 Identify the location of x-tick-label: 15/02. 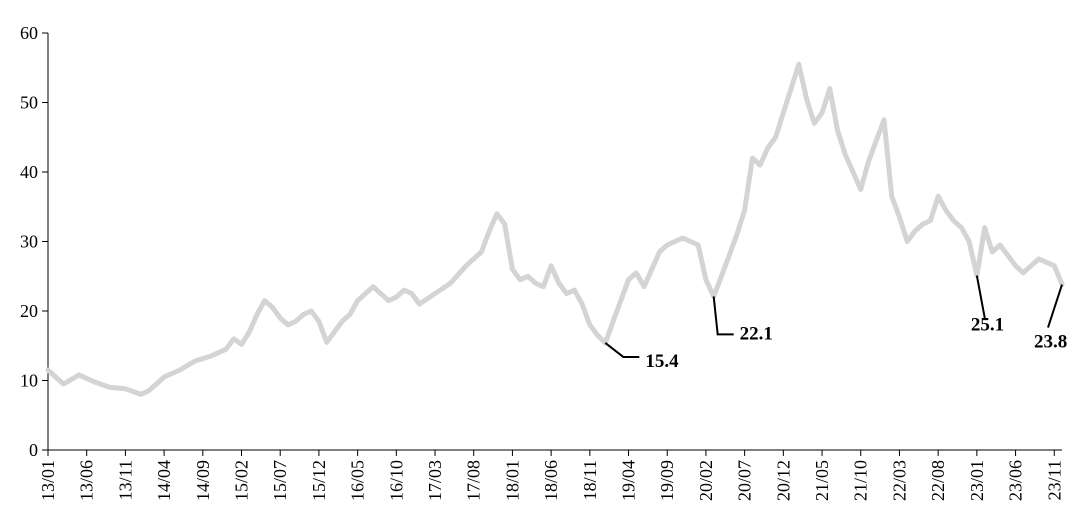
(242, 480).